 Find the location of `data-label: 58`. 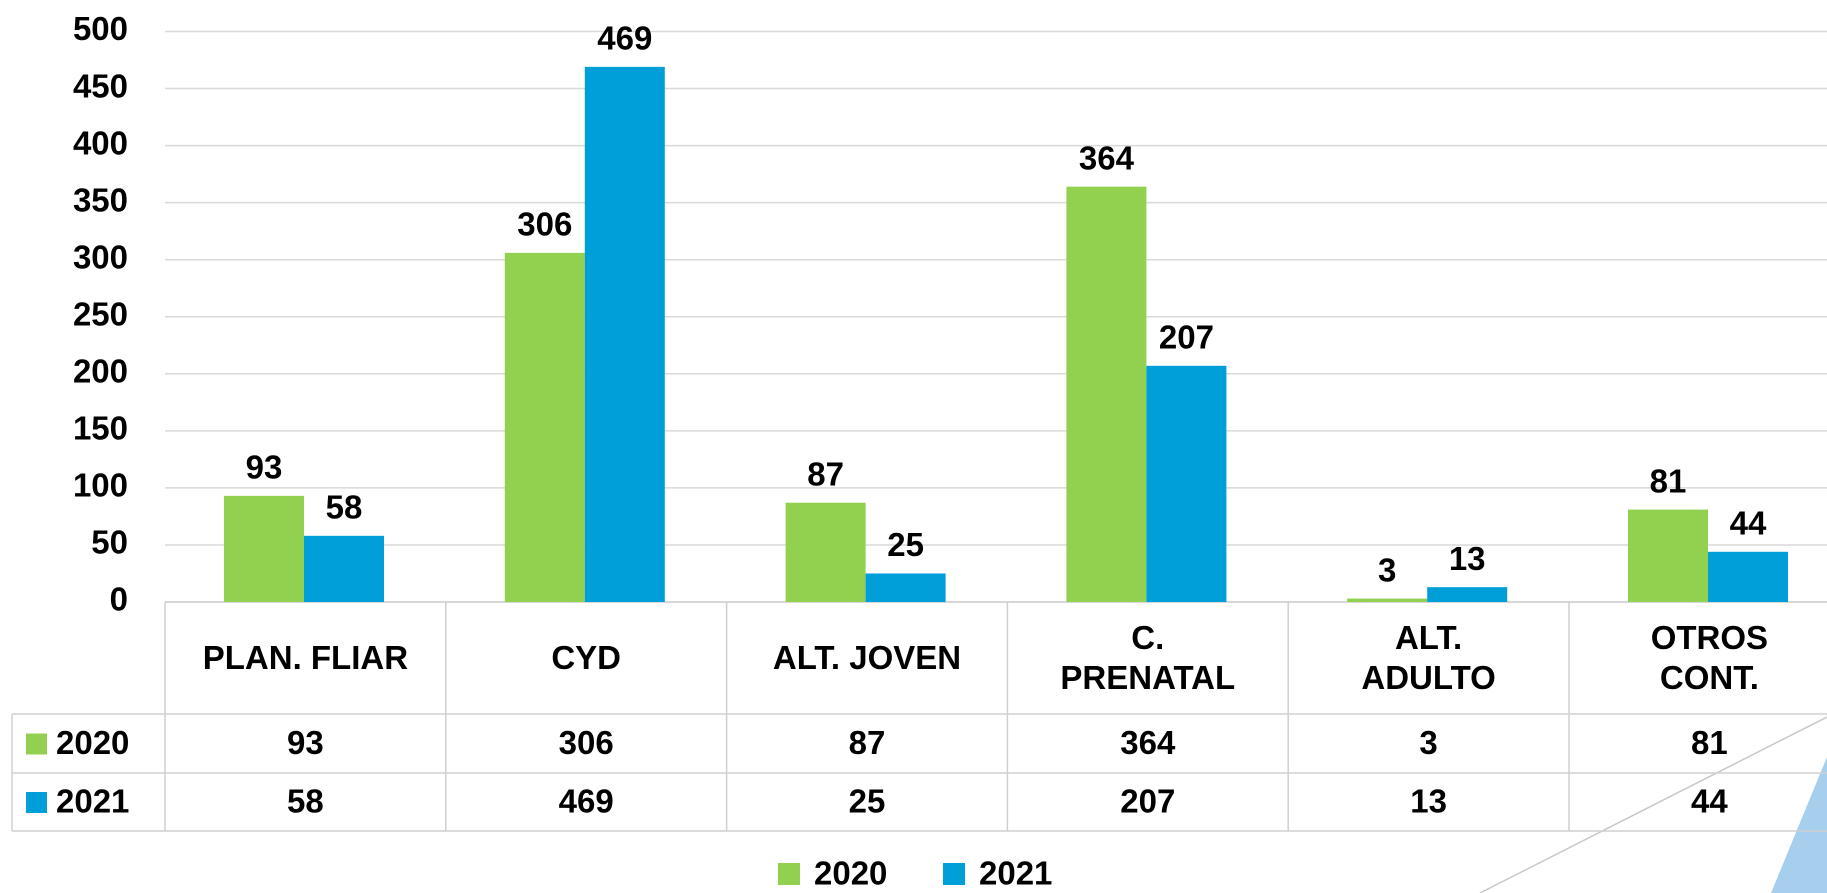

data-label: 58 is located at coordinates (344, 507).